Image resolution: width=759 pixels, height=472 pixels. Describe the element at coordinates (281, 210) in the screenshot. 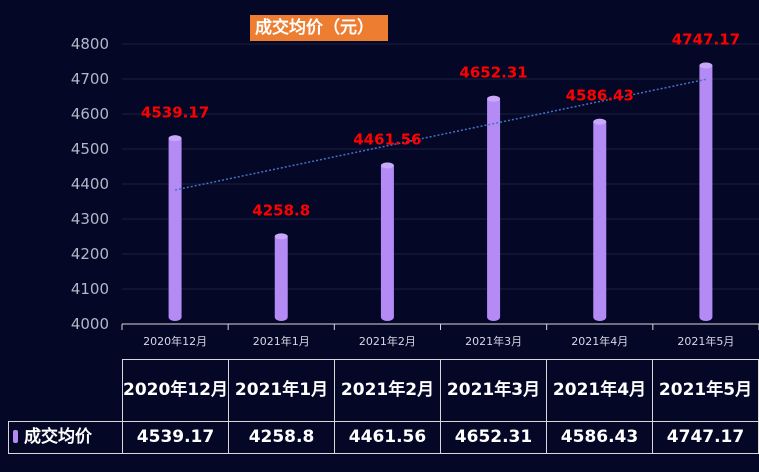

I see `data-label: 4258.8` at that location.